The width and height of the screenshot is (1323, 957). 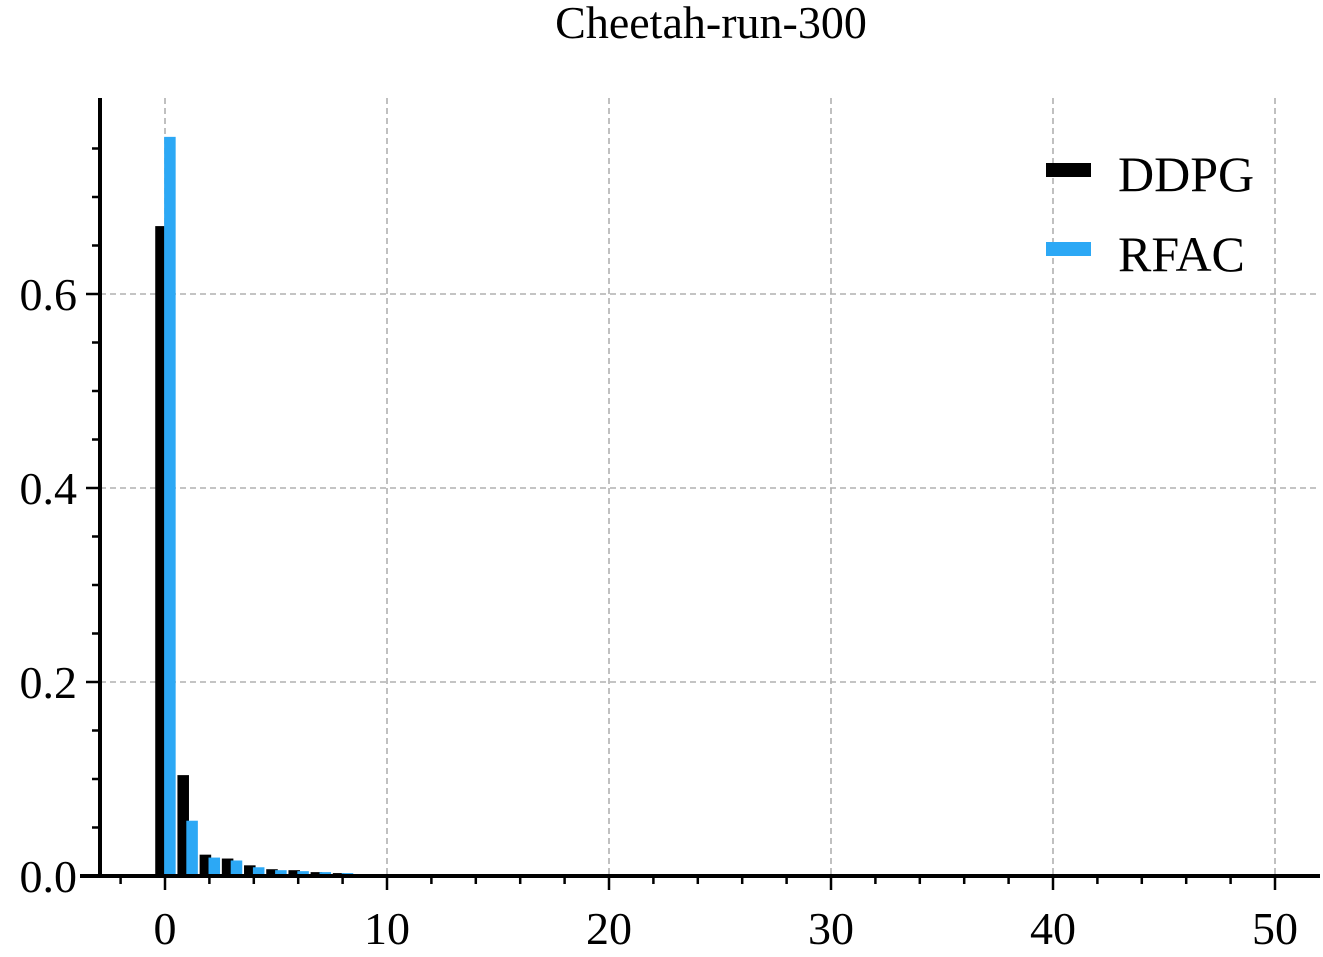 What do you see at coordinates (165, 928) in the screenshot?
I see `x-tick-label: 0` at bounding box center [165, 928].